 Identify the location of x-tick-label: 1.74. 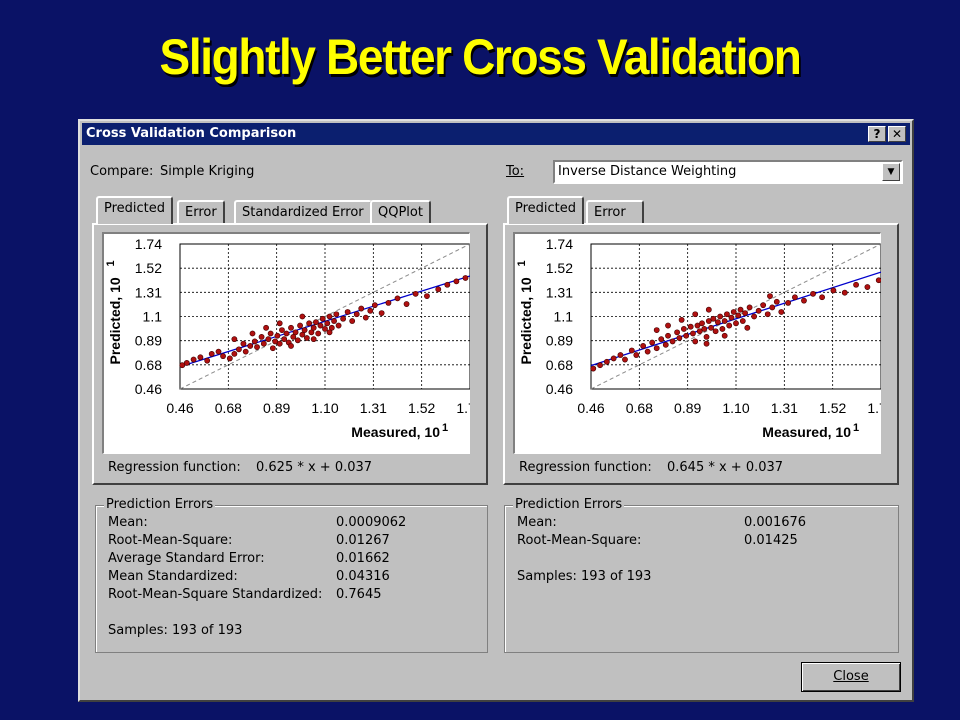
(463, 408).